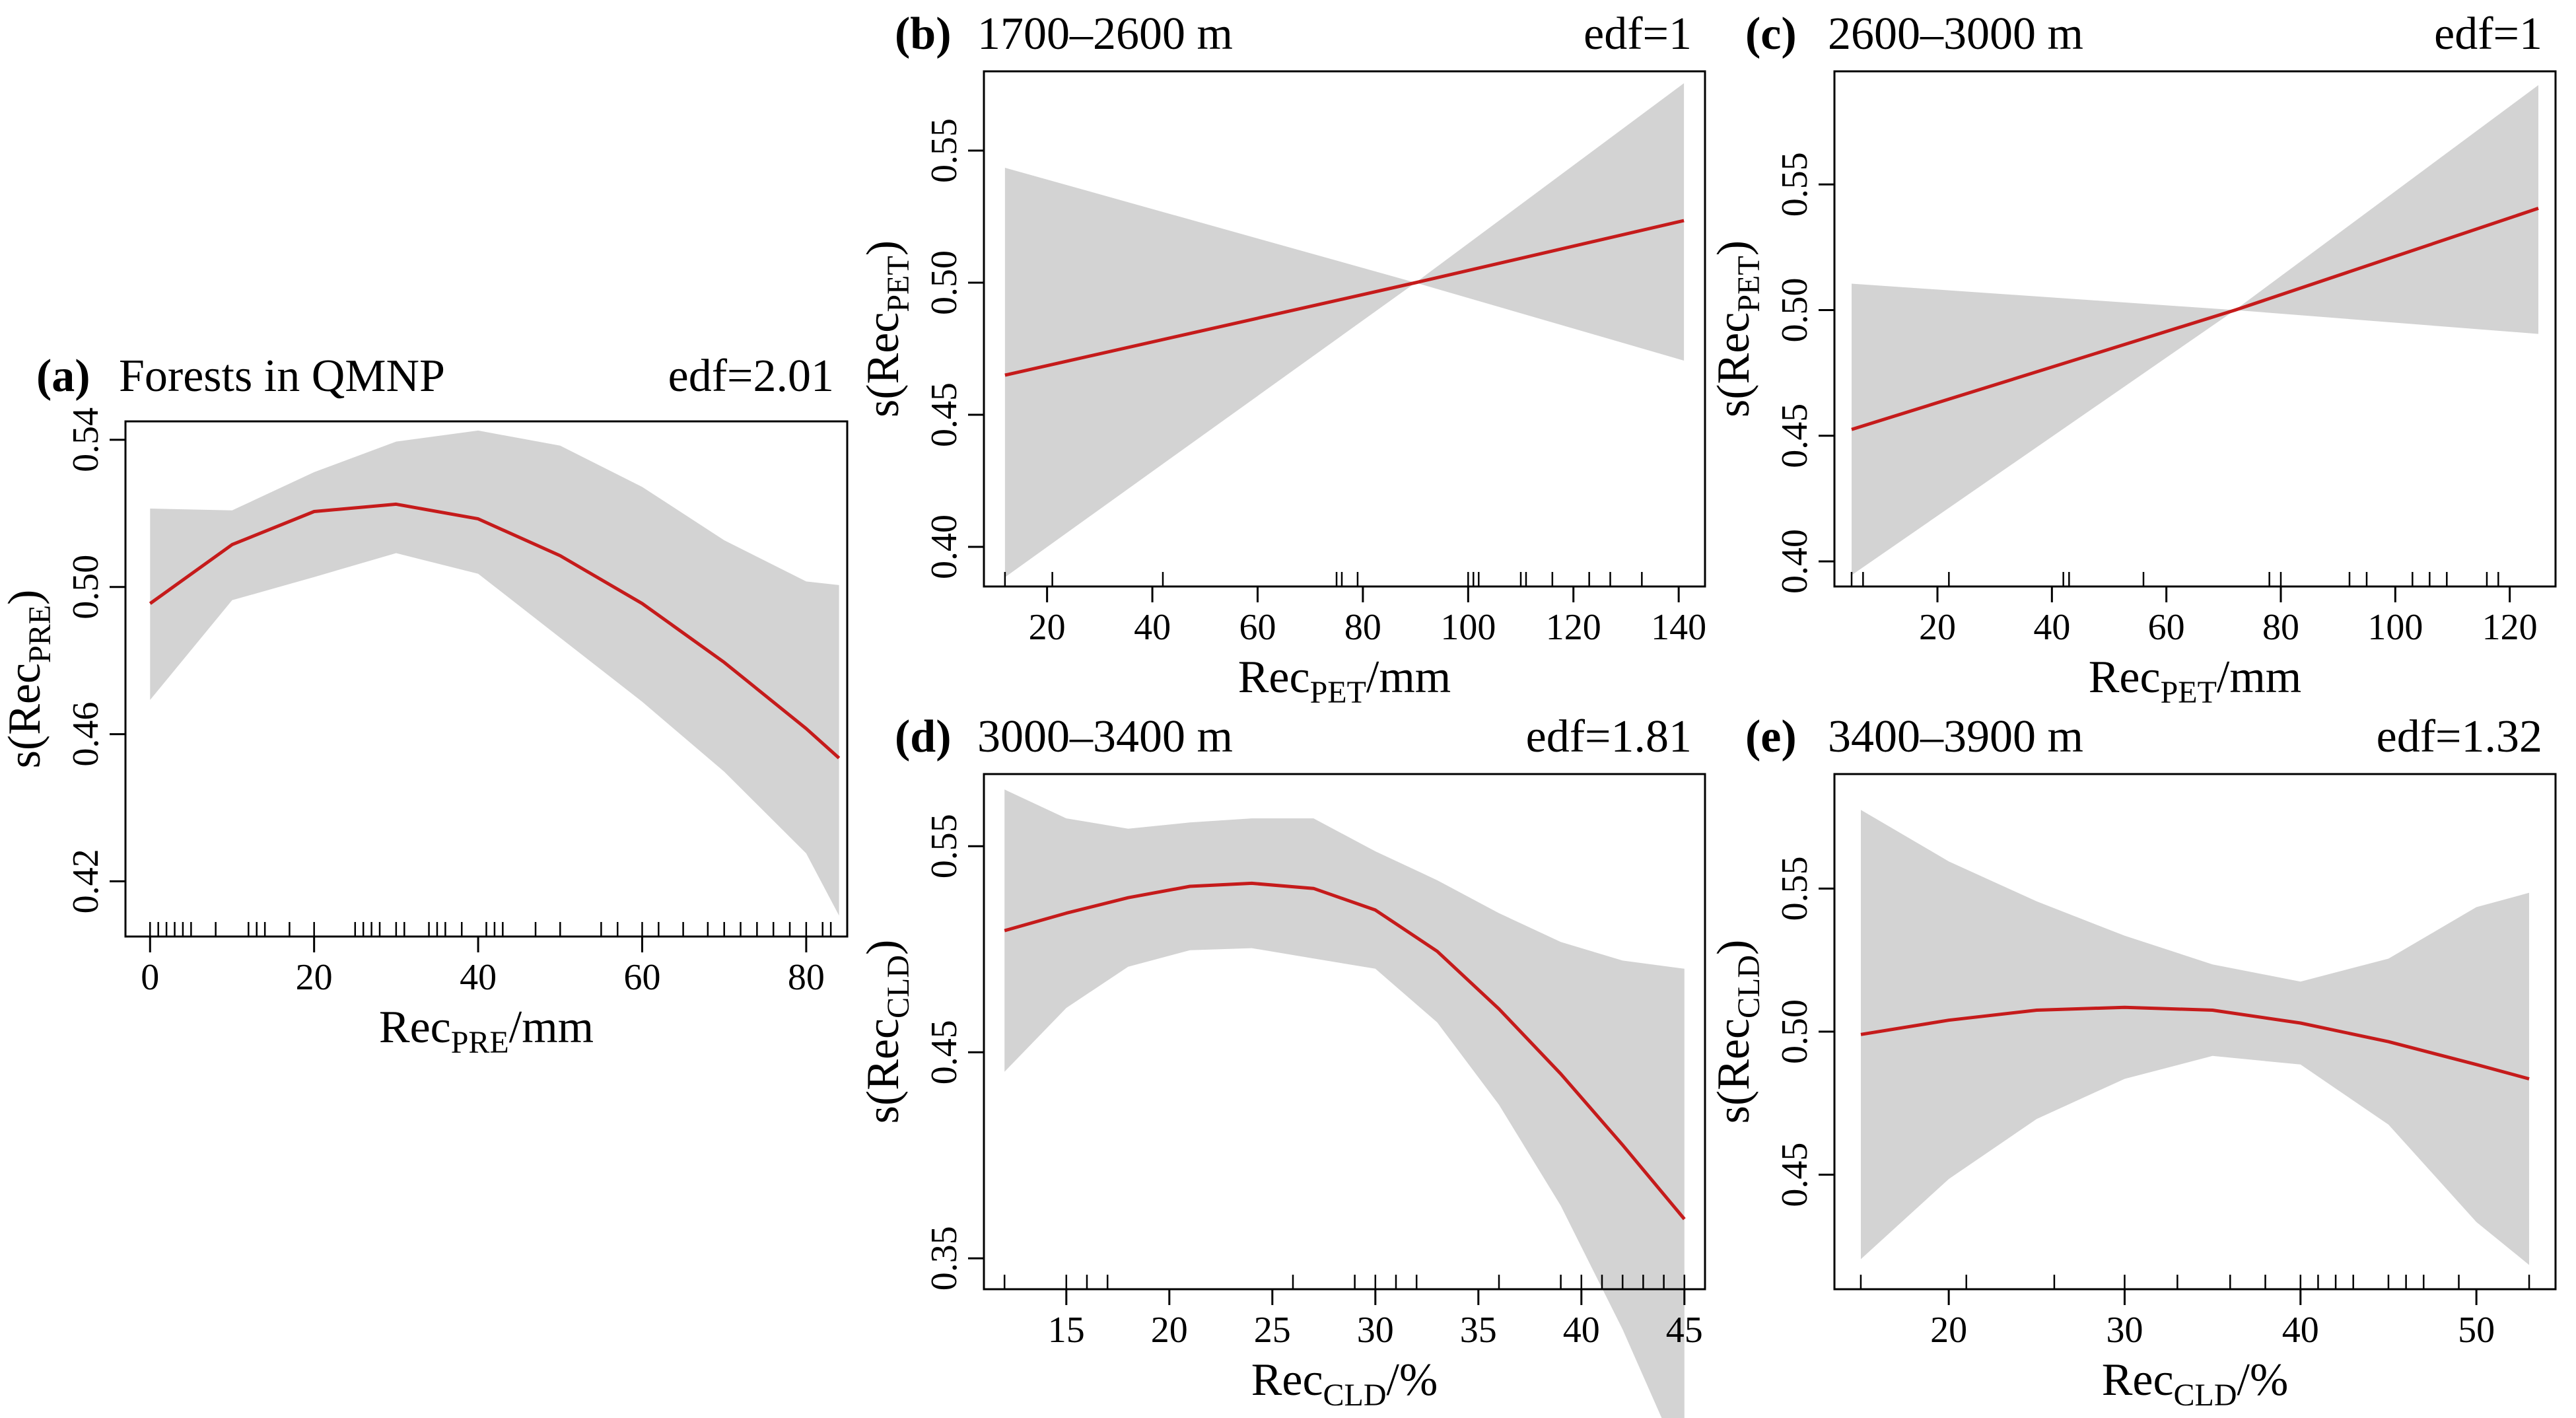  What do you see at coordinates (85, 440) in the screenshot?
I see `y-tick-label: 0.54` at bounding box center [85, 440].